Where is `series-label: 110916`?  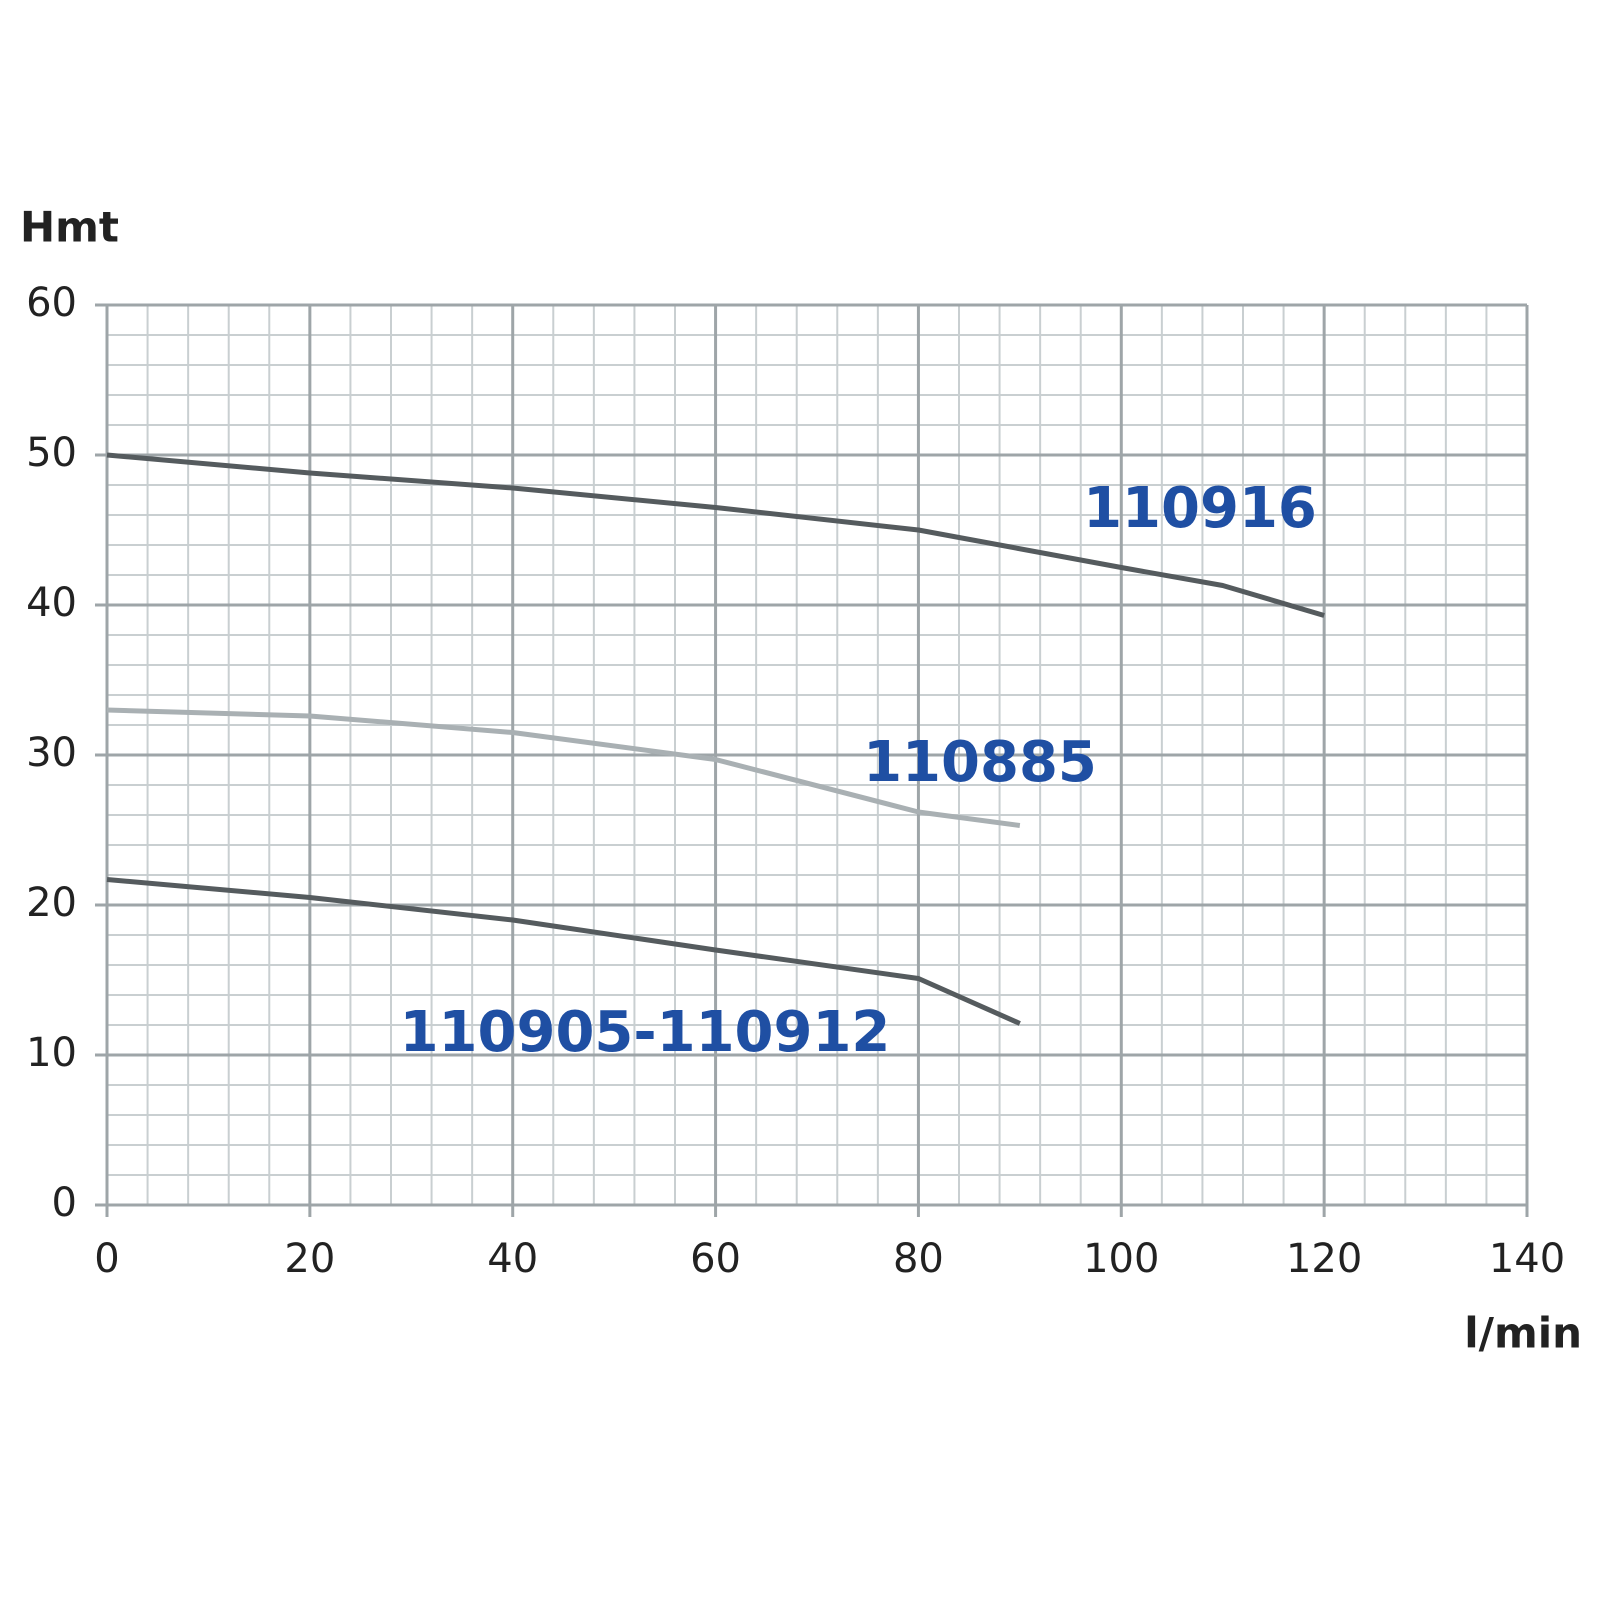
series-label: 110916 is located at coordinates (1200, 508).